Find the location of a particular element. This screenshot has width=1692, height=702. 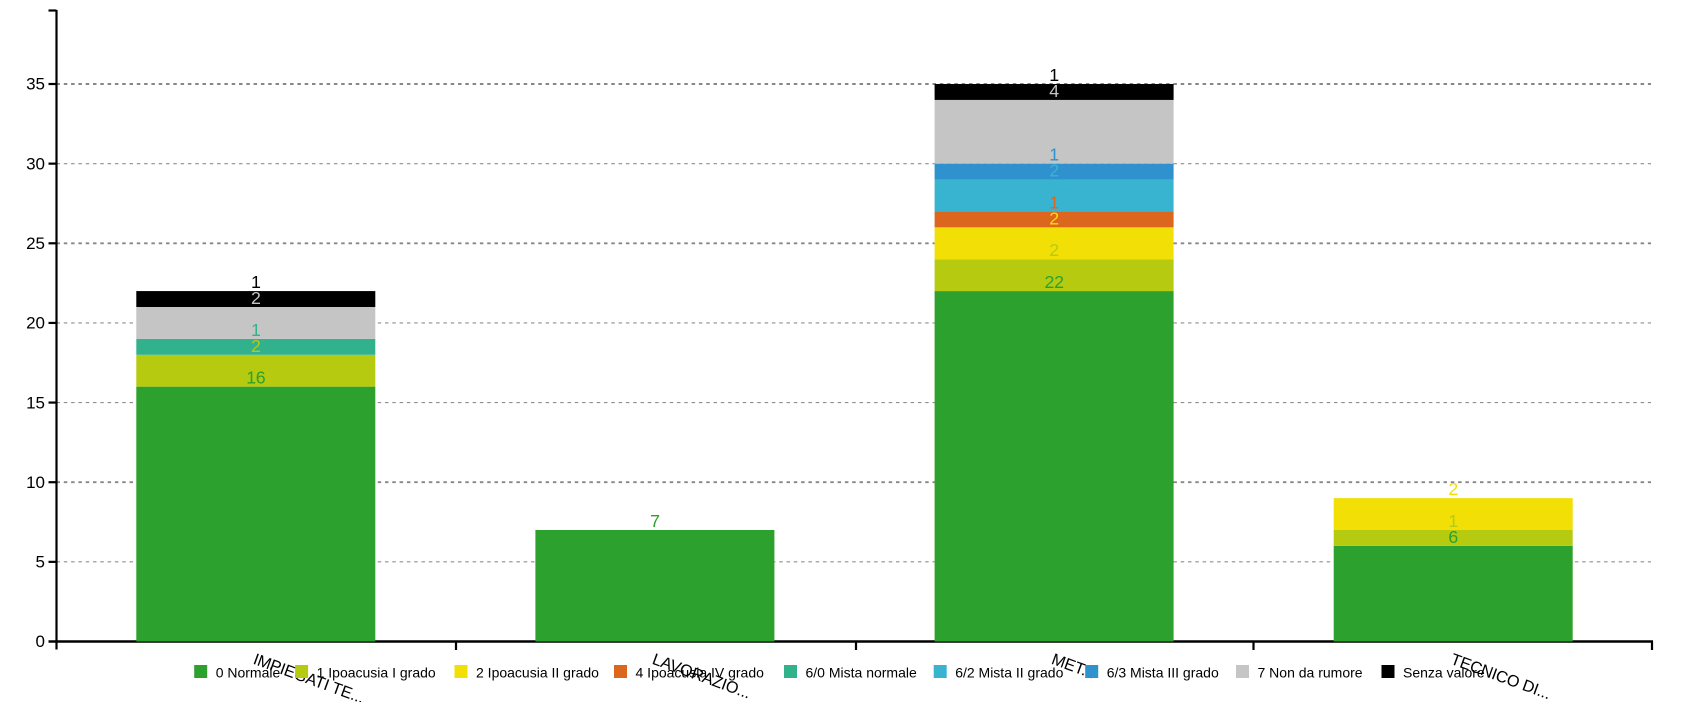

svg-text: 4 is located at coordinates (1054, 91).